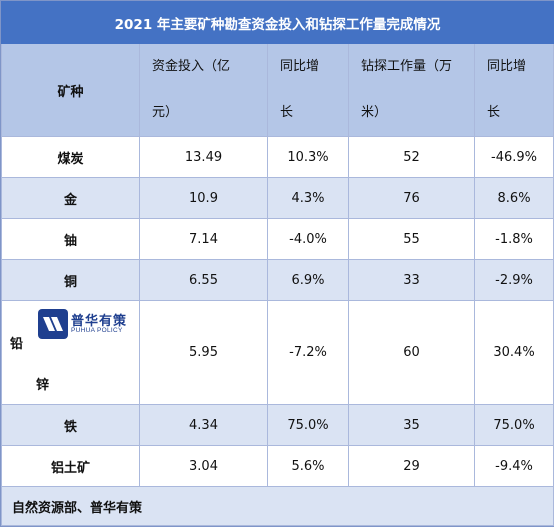  What do you see at coordinates (203, 90) in the screenshot?
I see `header-investment: 资金投入（亿 元）` at bounding box center [203, 90].